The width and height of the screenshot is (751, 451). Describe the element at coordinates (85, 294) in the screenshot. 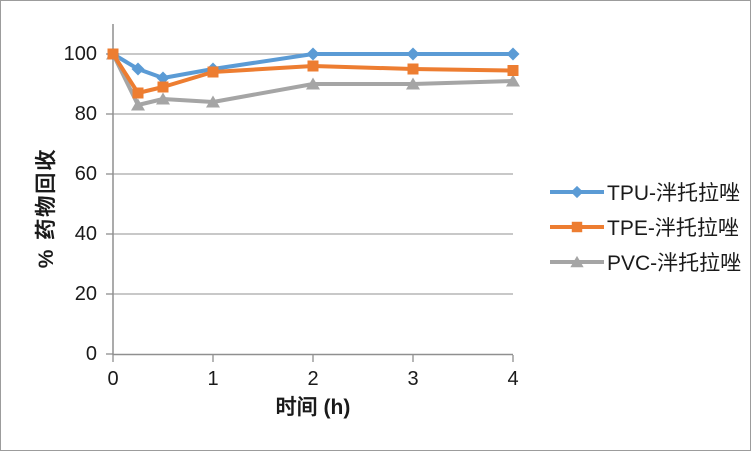

I see `y-tick-label: 20` at that location.